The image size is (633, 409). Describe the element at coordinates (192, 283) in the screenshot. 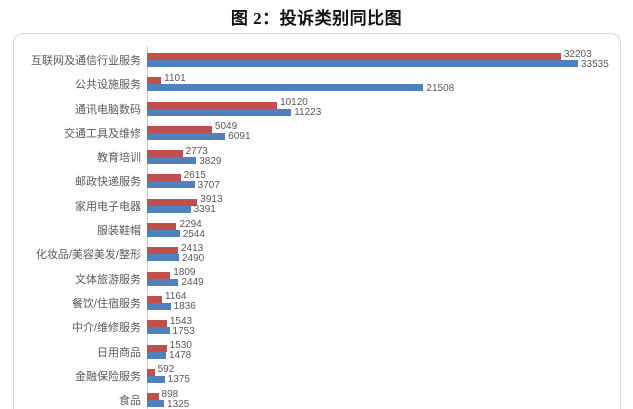

I see `blue-bar-value-label: 2449` at that location.